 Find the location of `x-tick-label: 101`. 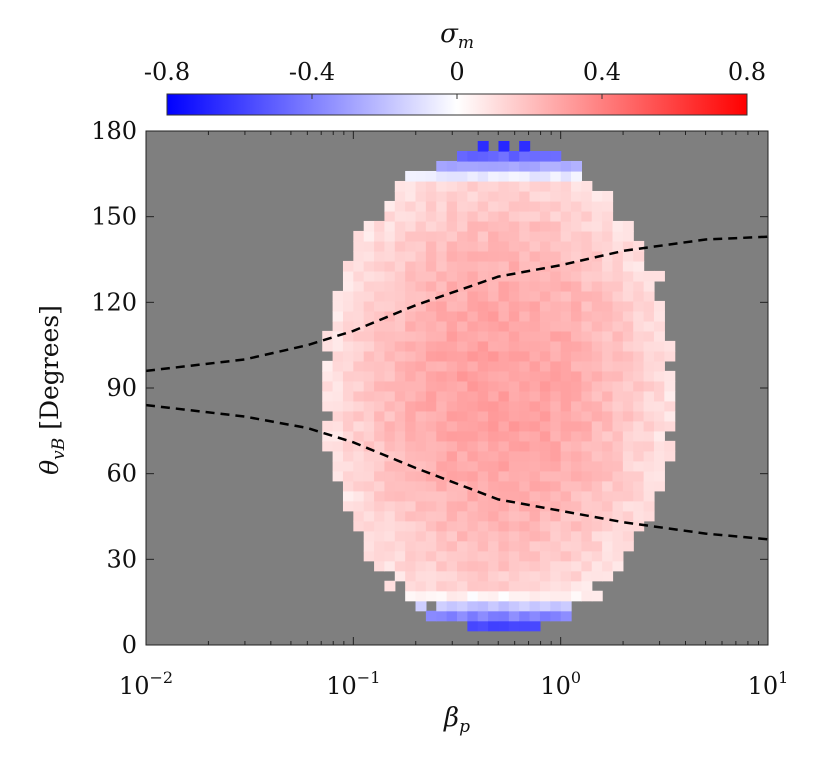

x-tick-label: 101 is located at coordinates (768, 684).